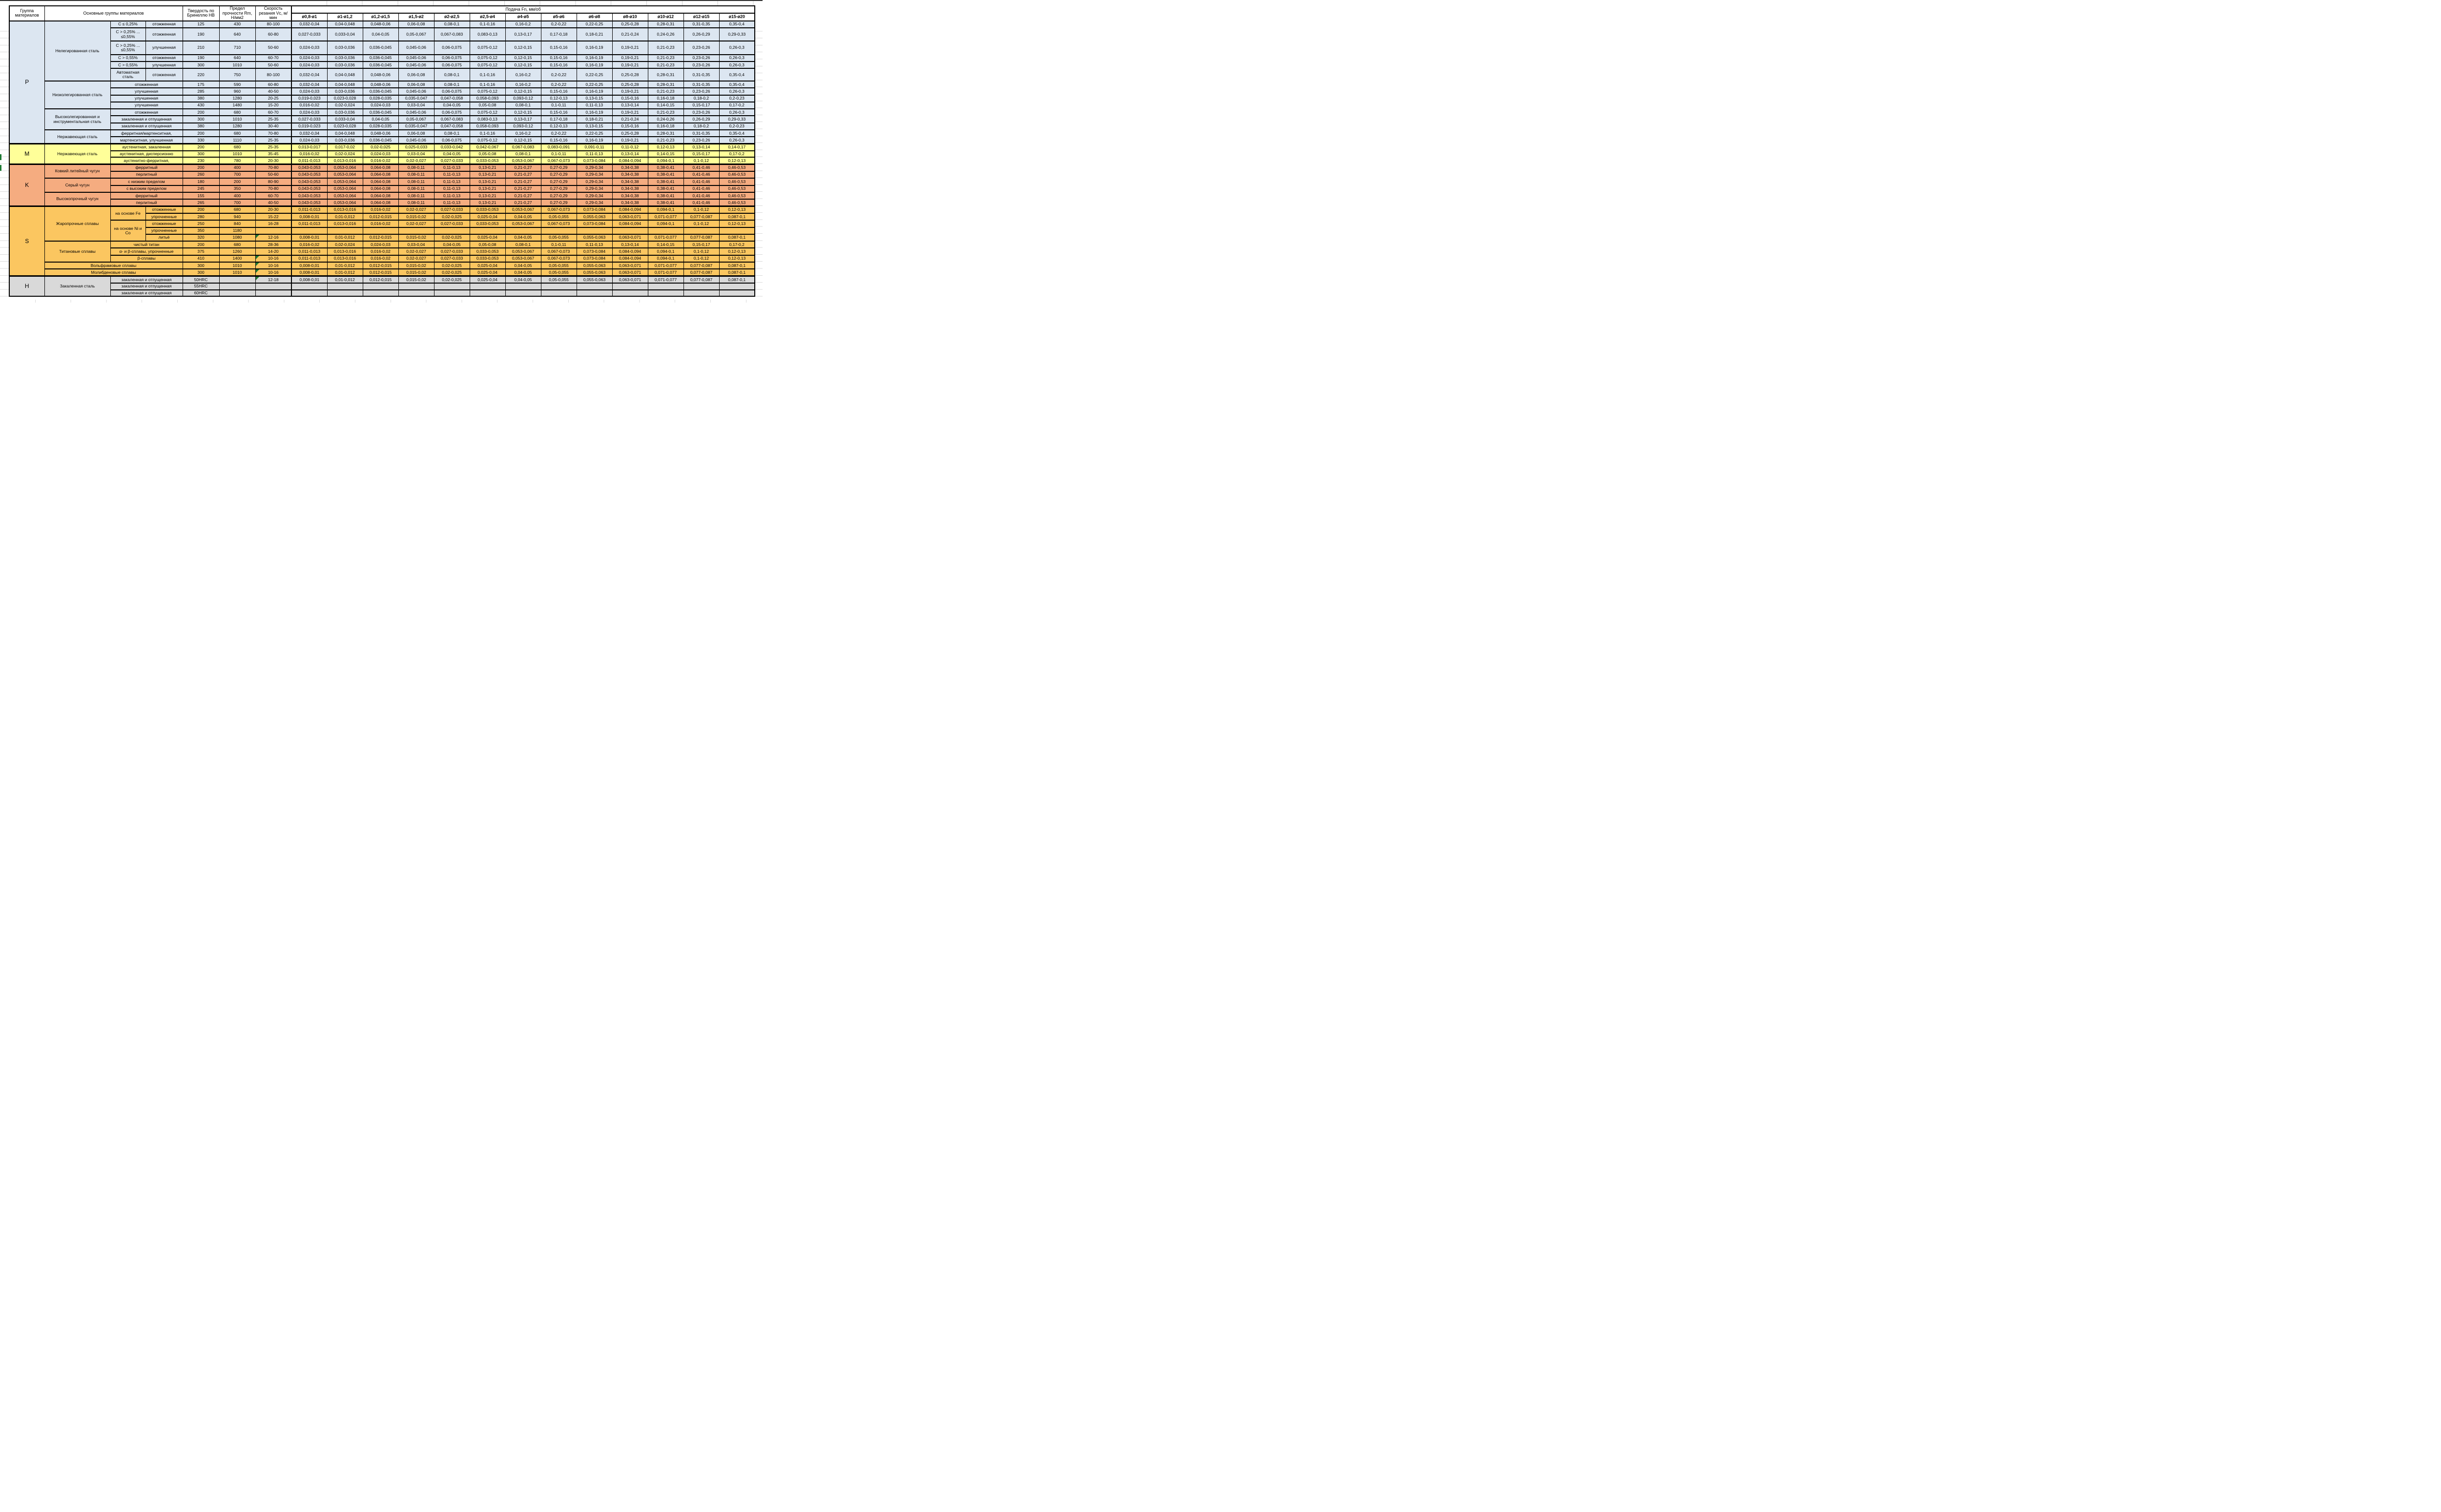 The width and height of the screenshot is (2441, 1512). I want to click on feed-cell: 0,06-0,075, so click(452, 112).